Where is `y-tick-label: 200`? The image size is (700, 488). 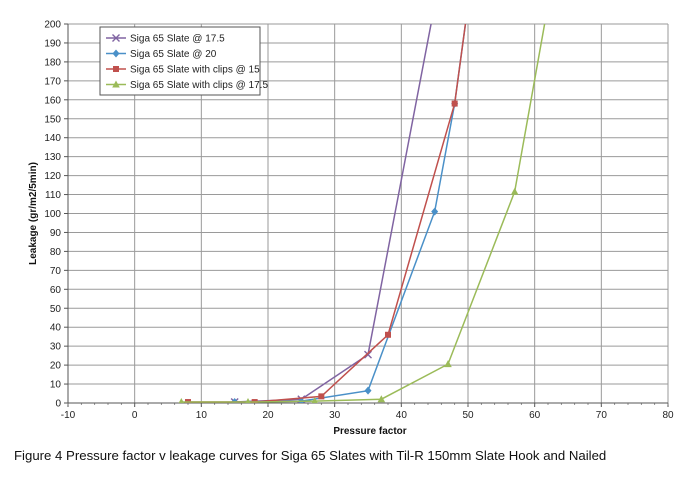
y-tick-label: 200 is located at coordinates (52, 25).